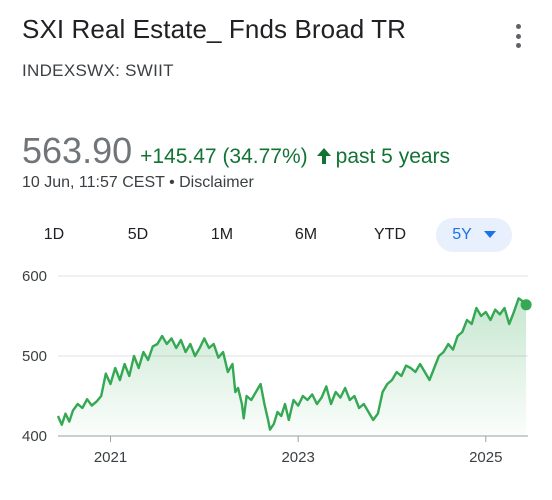 This screenshot has height=500, width=552. I want to click on tab-label: 6M, so click(306, 234).